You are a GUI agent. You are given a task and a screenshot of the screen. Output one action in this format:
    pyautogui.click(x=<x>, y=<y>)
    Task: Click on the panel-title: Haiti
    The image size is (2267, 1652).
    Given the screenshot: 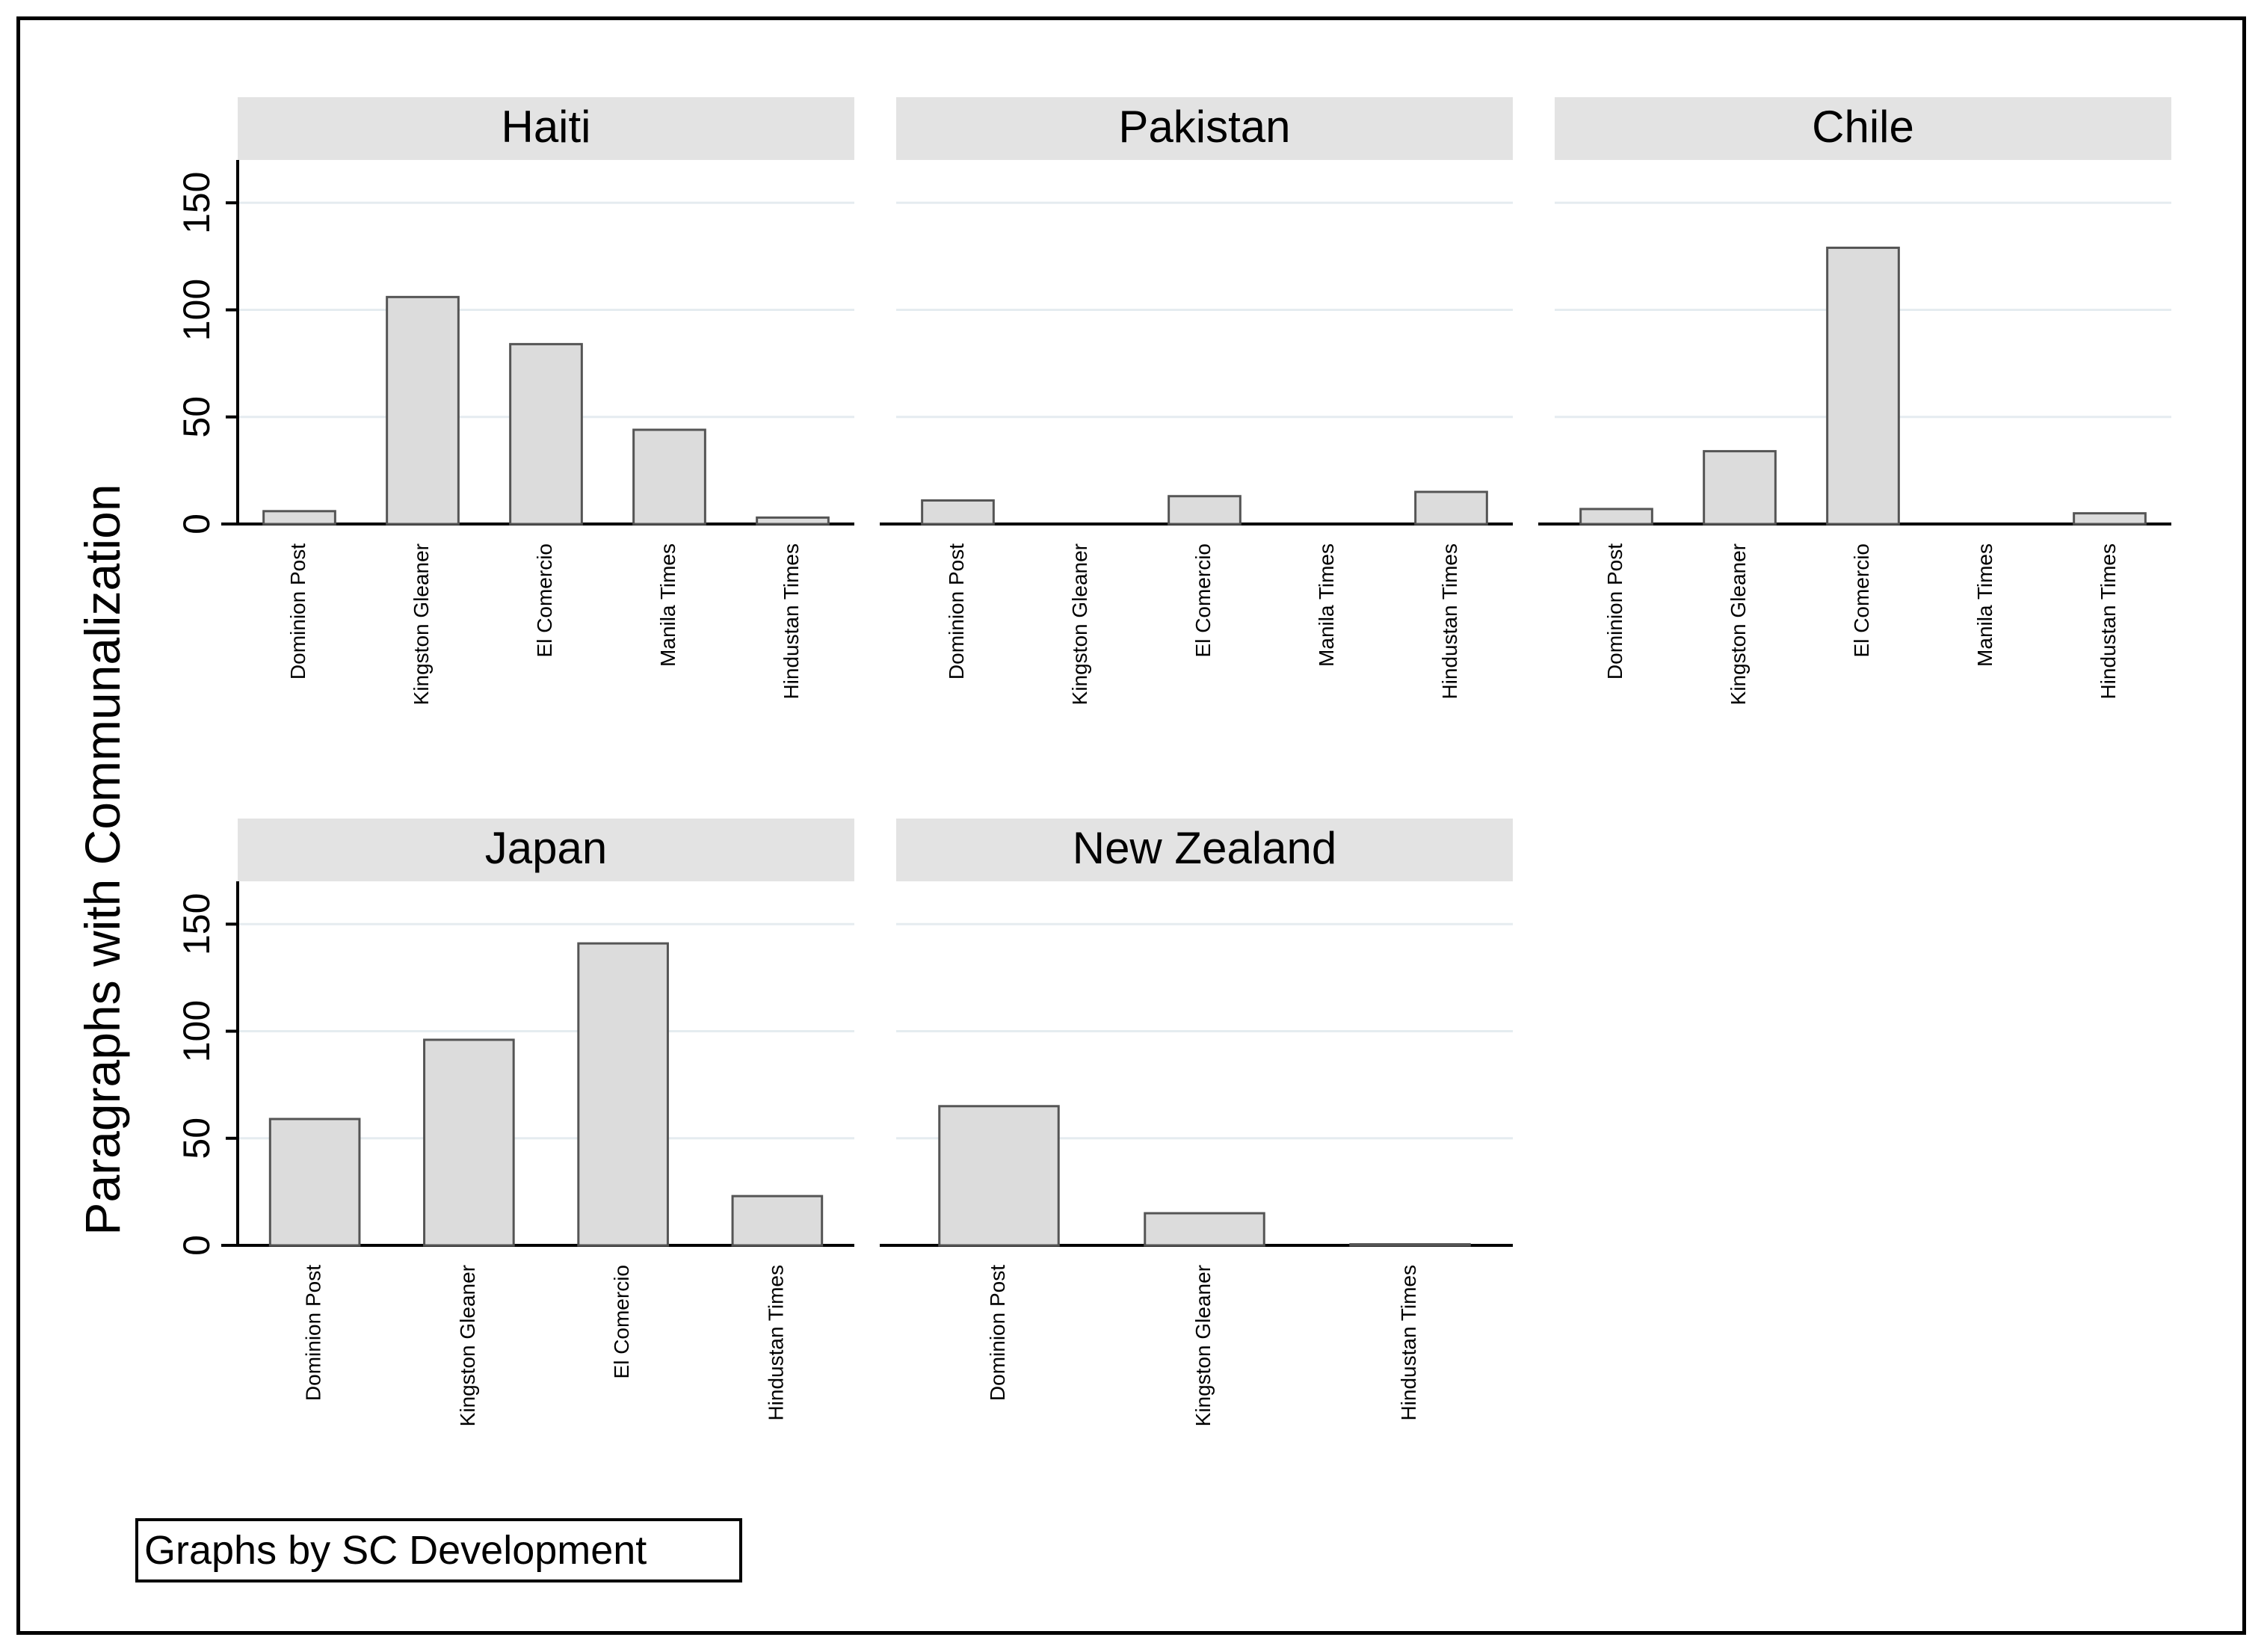 What is the action you would take?
    pyautogui.click(x=546, y=127)
    